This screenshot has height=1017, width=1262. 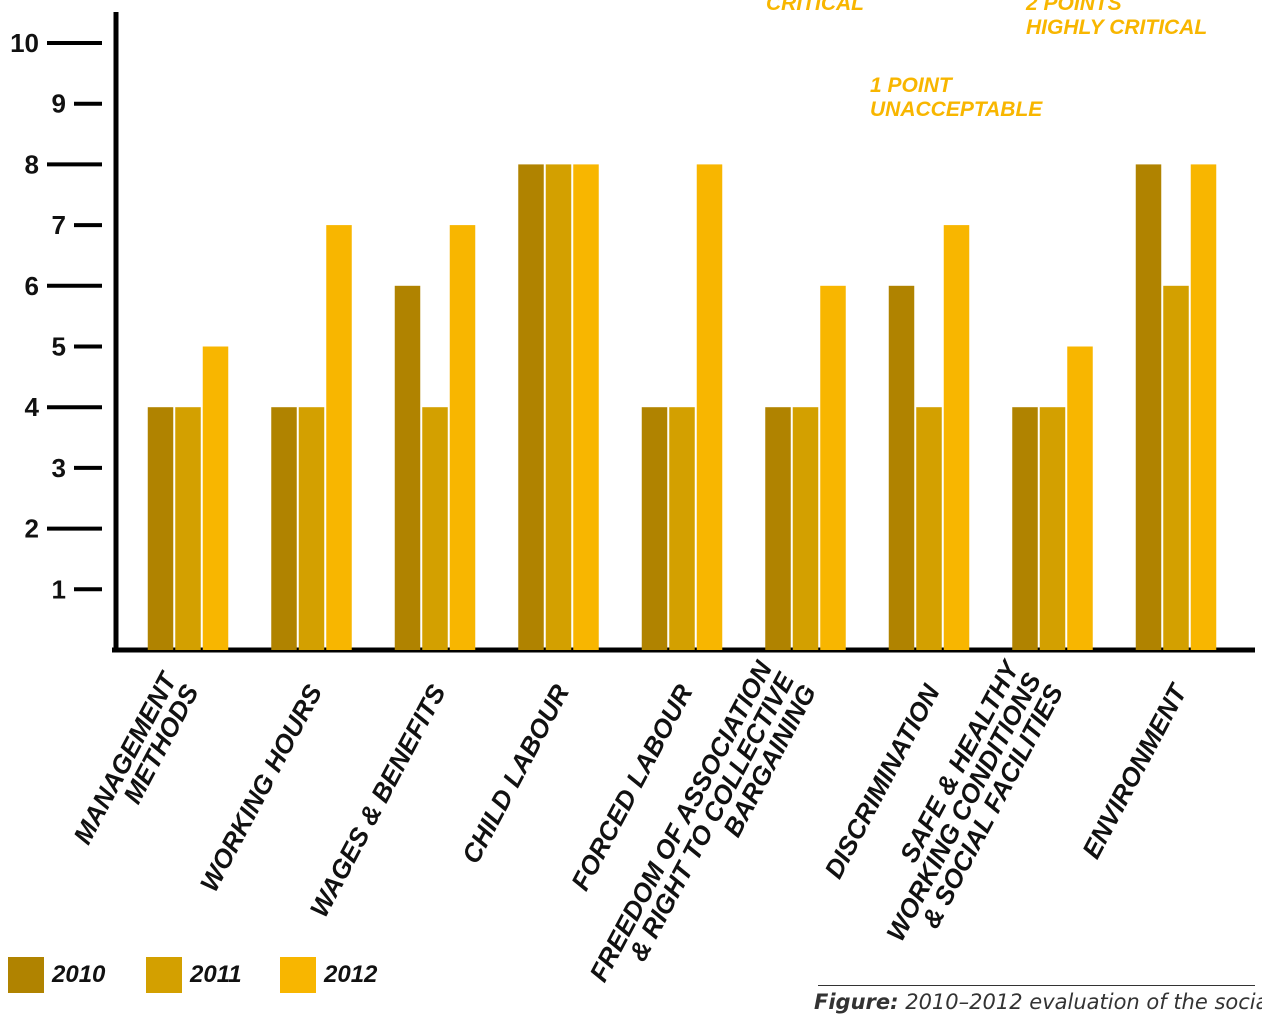 What do you see at coordinates (311, 528) in the screenshot?
I see `bar-working-hours-2011` at bounding box center [311, 528].